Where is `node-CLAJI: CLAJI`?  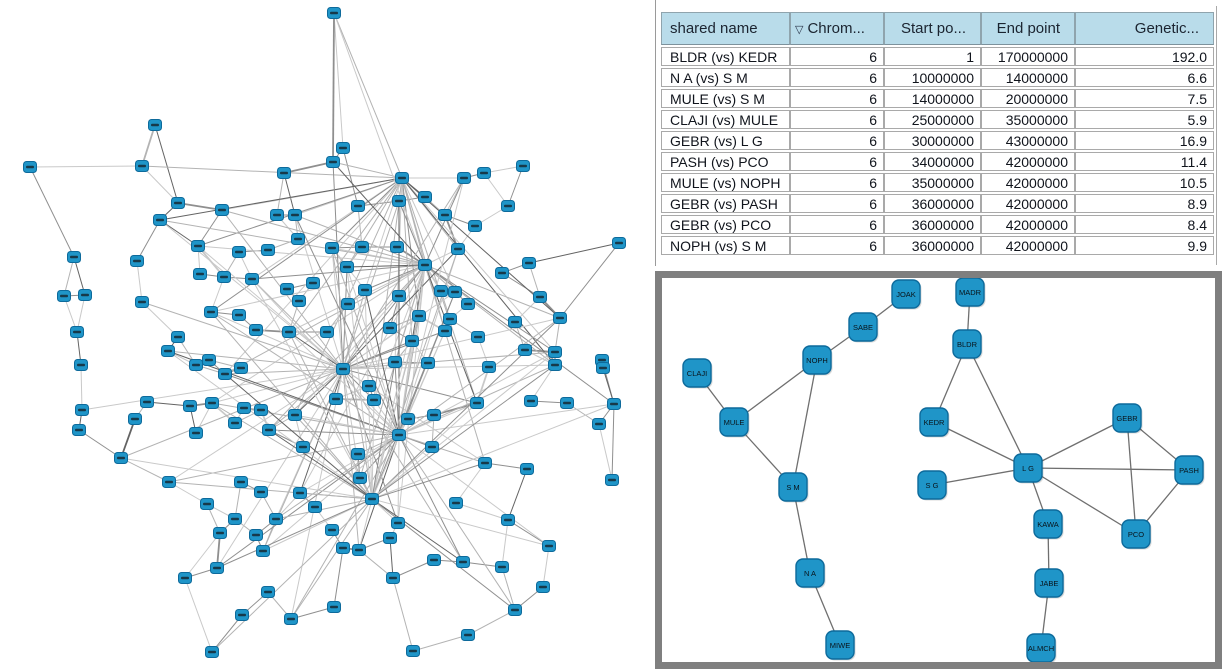 node-CLAJI: CLAJI is located at coordinates (697, 373).